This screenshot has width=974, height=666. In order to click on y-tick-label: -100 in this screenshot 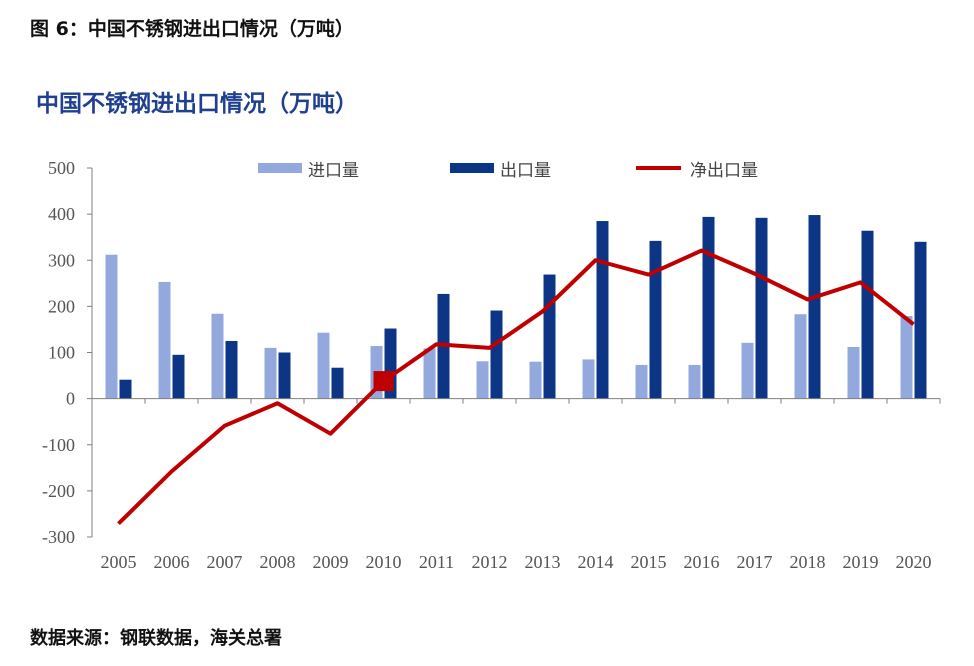, I will do `click(58, 445)`.